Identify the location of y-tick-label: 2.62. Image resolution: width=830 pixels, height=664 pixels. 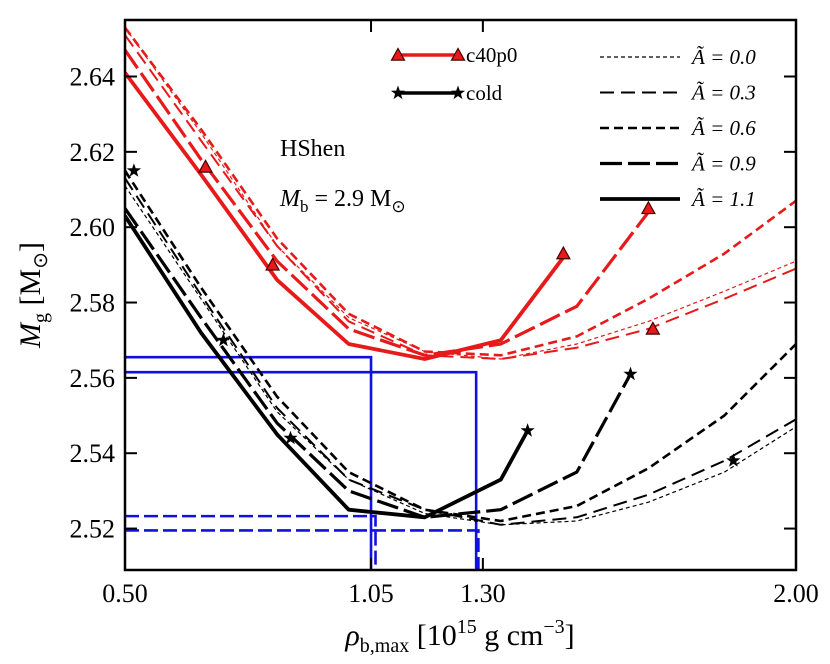
(93, 152).